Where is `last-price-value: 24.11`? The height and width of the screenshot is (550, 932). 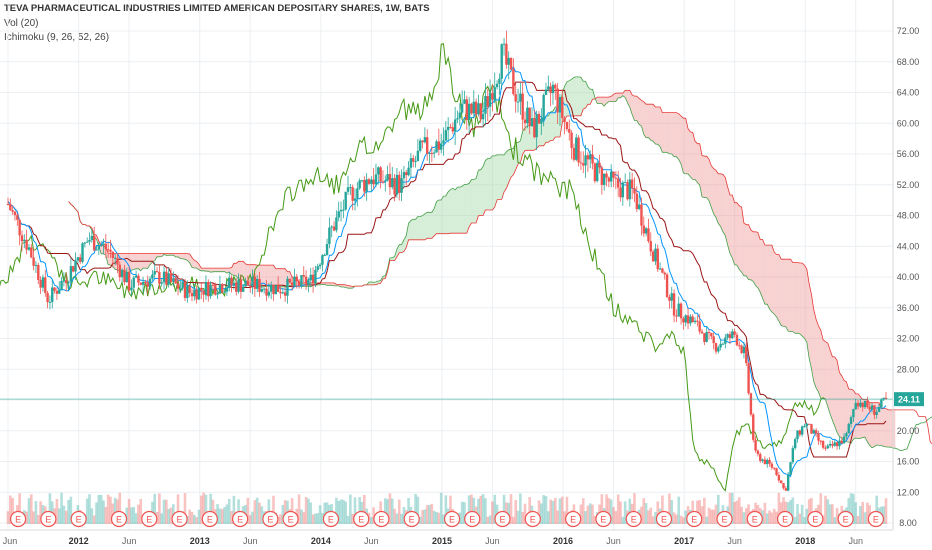 last-price-value: 24.11 is located at coordinates (909, 400).